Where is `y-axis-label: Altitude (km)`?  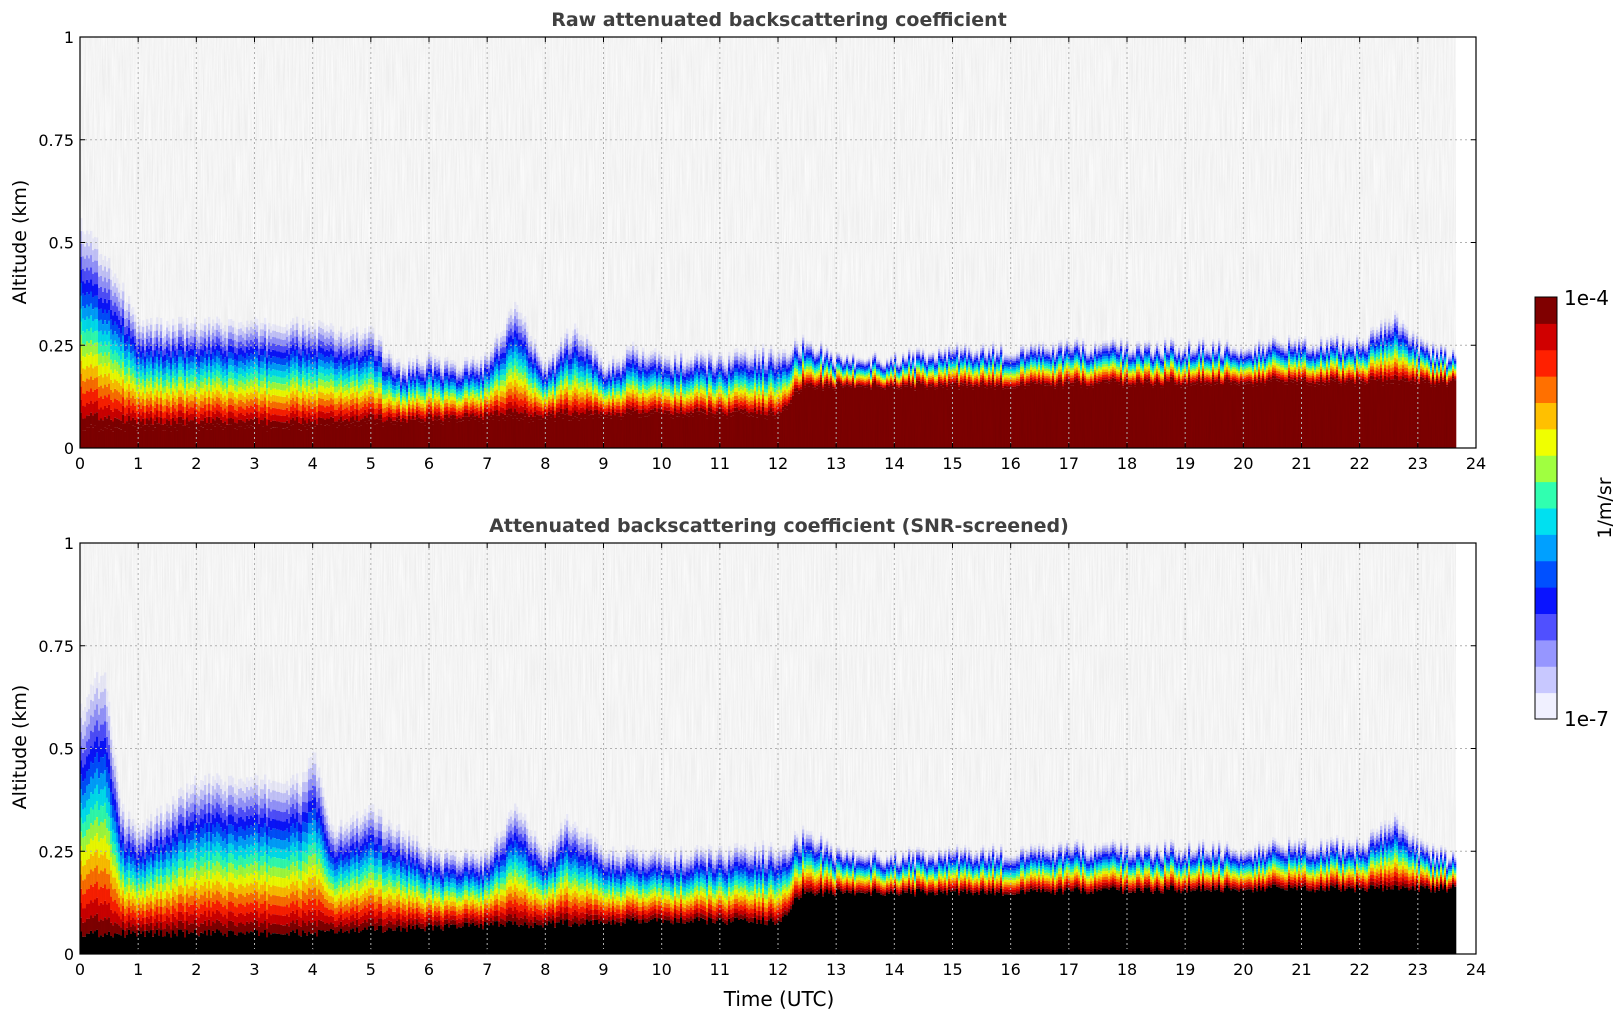 y-axis-label: Altitude (km) is located at coordinates (20, 242).